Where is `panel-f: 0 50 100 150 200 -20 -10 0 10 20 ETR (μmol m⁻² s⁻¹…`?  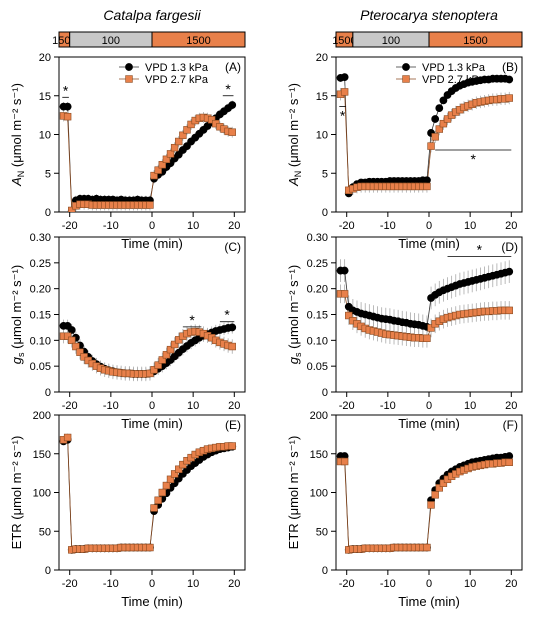
panel-f: 0 50 100 150 200 -20 -10 0 10 20 ETR (μmol m⁻² s⁻¹… is located at coordinates (404, 509).